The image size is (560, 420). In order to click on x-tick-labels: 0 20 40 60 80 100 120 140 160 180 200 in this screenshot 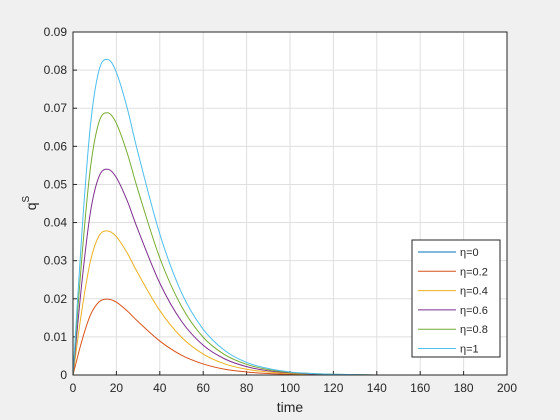, I will do `click(294, 388)`.